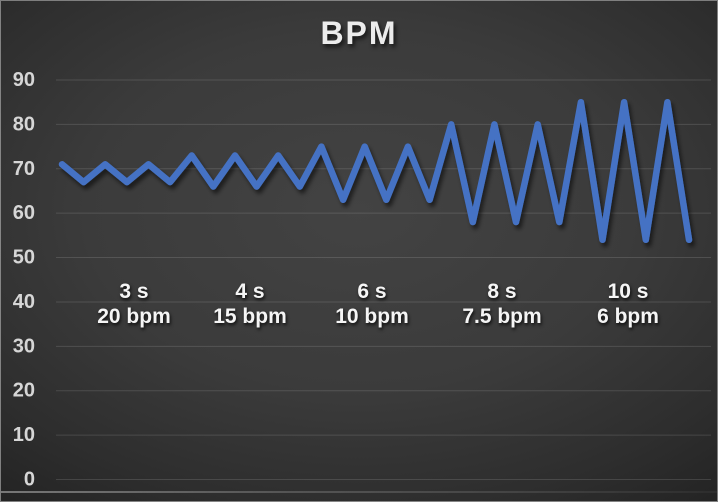  I want to click on breath-duration-label: 6 s, so click(372, 291).